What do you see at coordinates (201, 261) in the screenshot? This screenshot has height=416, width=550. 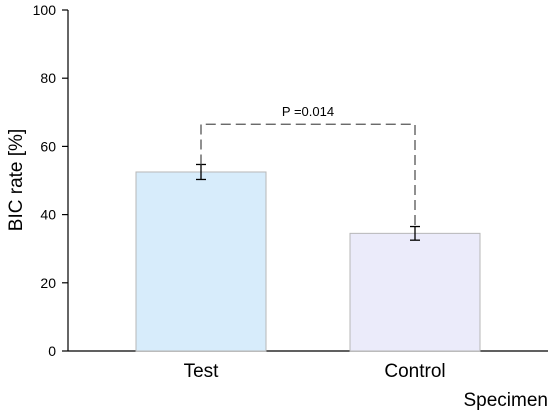 I see `bar-test` at bounding box center [201, 261].